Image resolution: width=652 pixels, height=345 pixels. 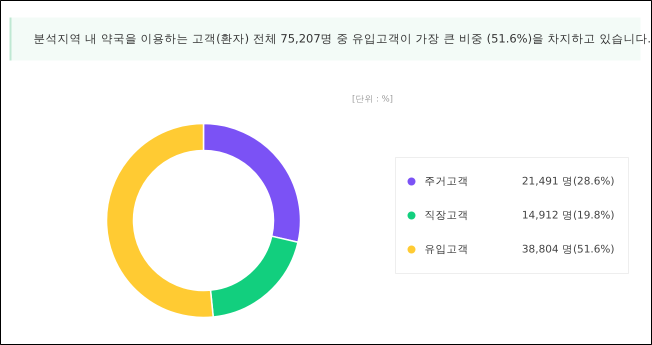 What do you see at coordinates (568, 250) in the screenshot?
I see `data-label: 38,804 명(51.6%)` at bounding box center [568, 250].